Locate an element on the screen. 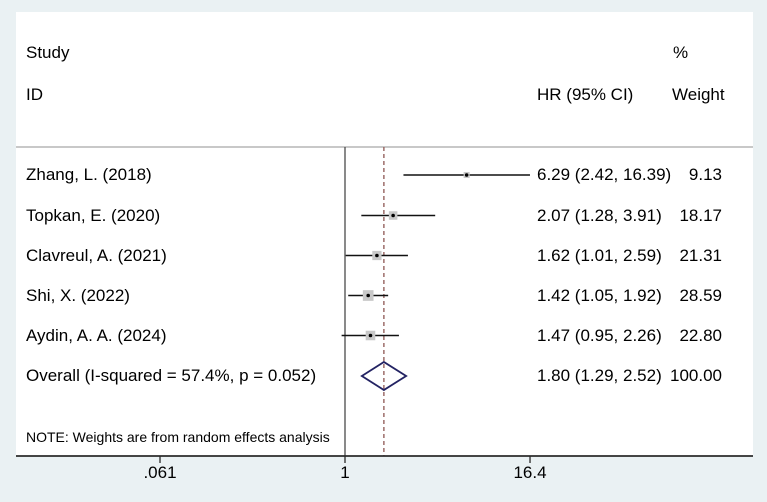 The width and height of the screenshot is (767, 502). overall-weight-value: 100.00 is located at coordinates (696, 375).